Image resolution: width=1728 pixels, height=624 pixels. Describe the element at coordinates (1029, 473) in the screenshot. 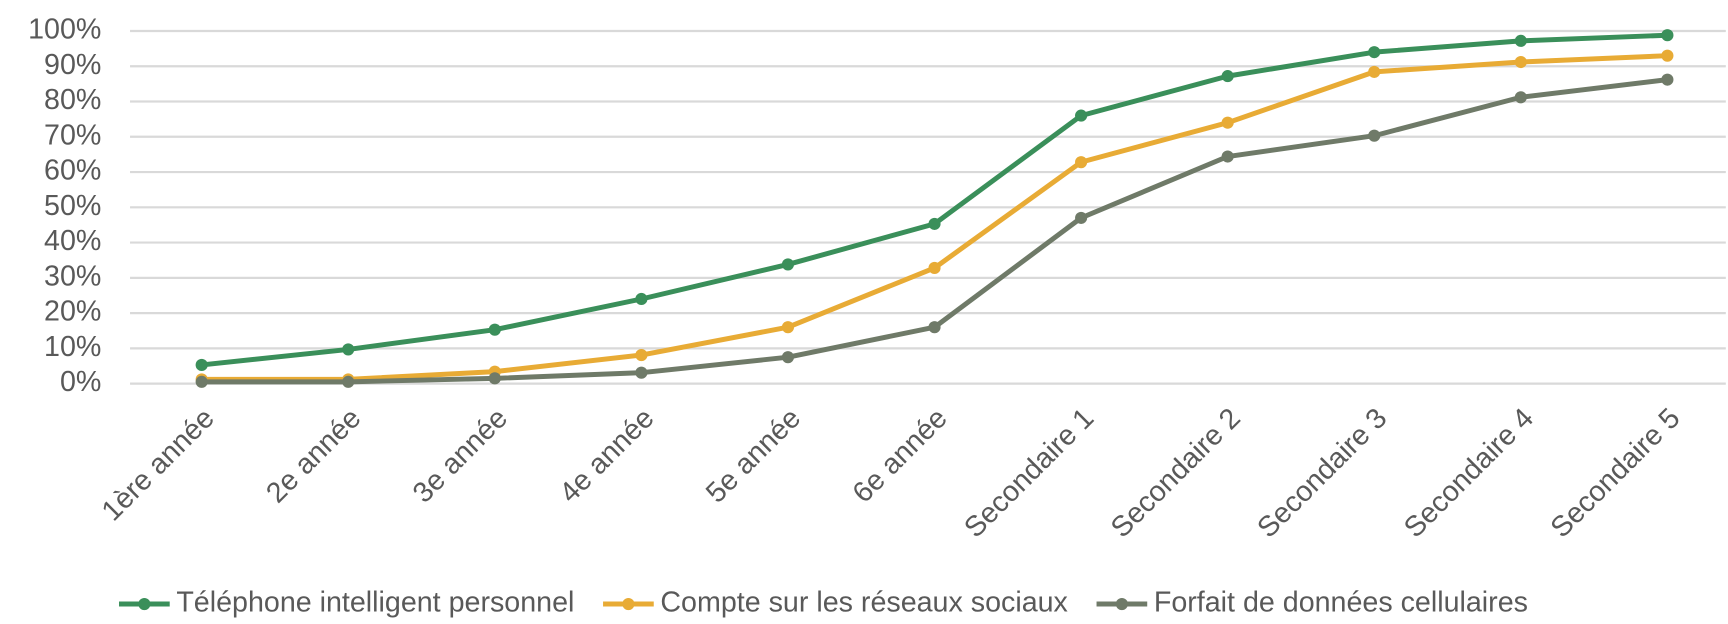

I see `x-tick-label: Secondaire 1` at that location.